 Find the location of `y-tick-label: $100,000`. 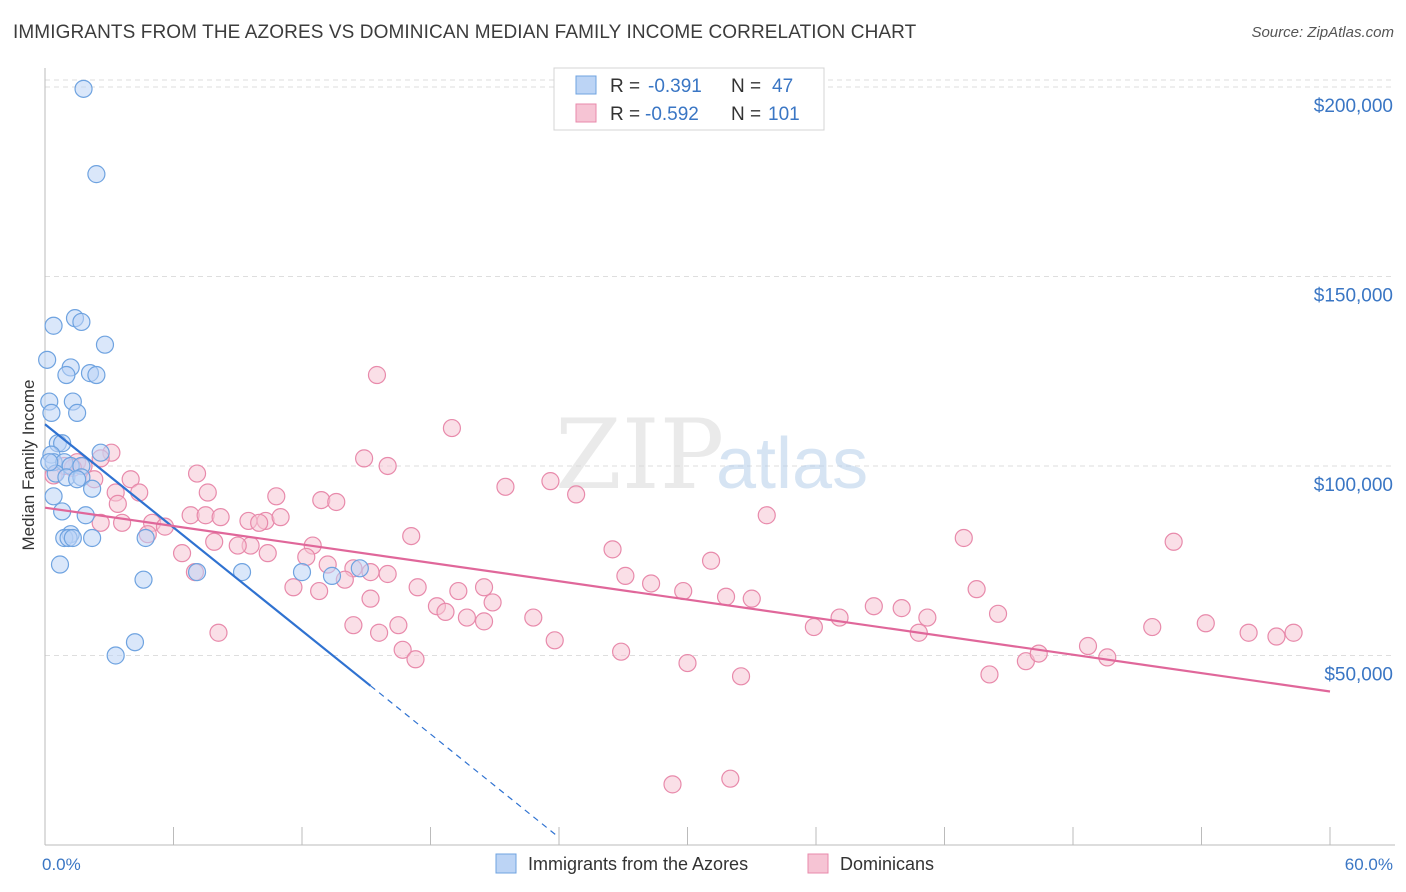

y-tick-label: $100,000 is located at coordinates (1353, 485).